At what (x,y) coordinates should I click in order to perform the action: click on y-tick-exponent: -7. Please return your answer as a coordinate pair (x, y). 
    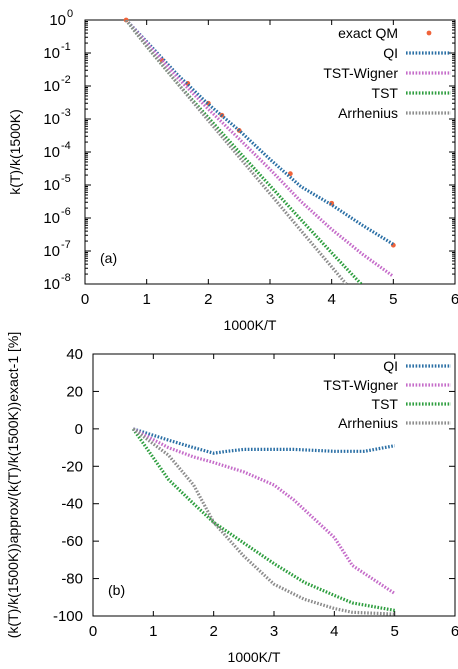
    Looking at the image, I should click on (66, 245).